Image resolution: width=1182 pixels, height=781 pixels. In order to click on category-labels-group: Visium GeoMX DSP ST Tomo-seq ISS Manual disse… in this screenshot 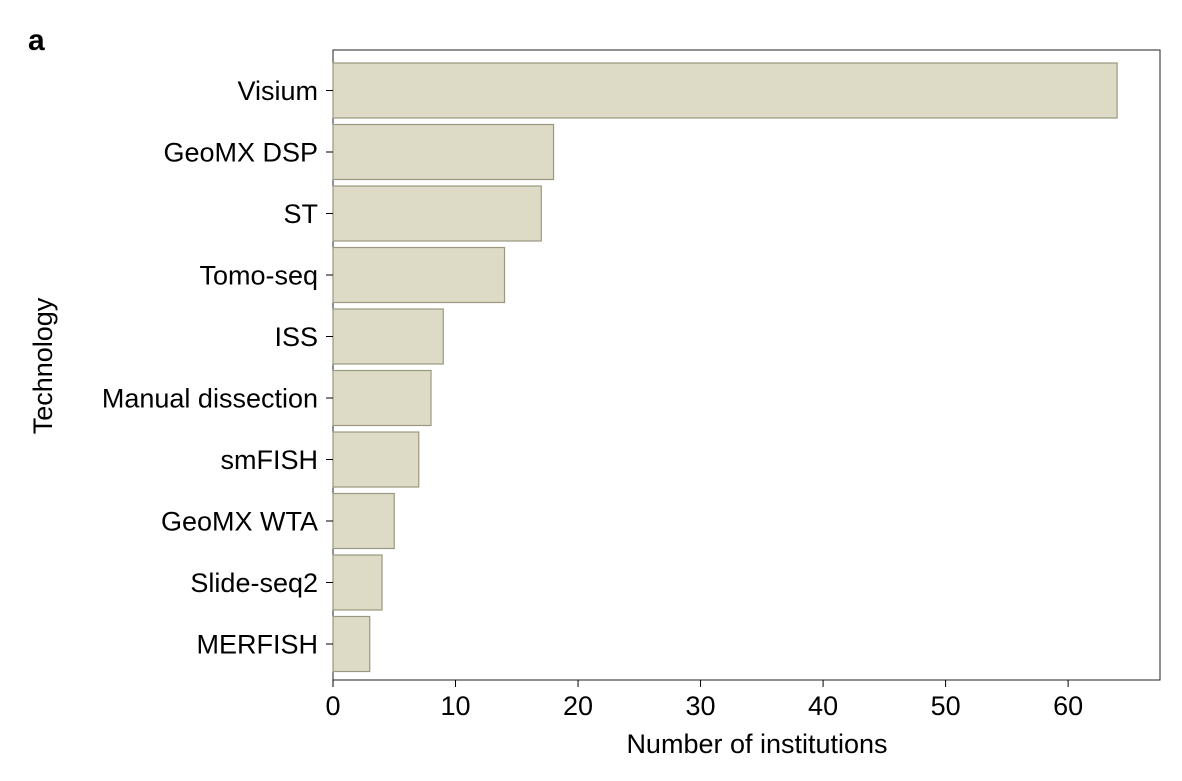, I will do `click(217, 368)`.